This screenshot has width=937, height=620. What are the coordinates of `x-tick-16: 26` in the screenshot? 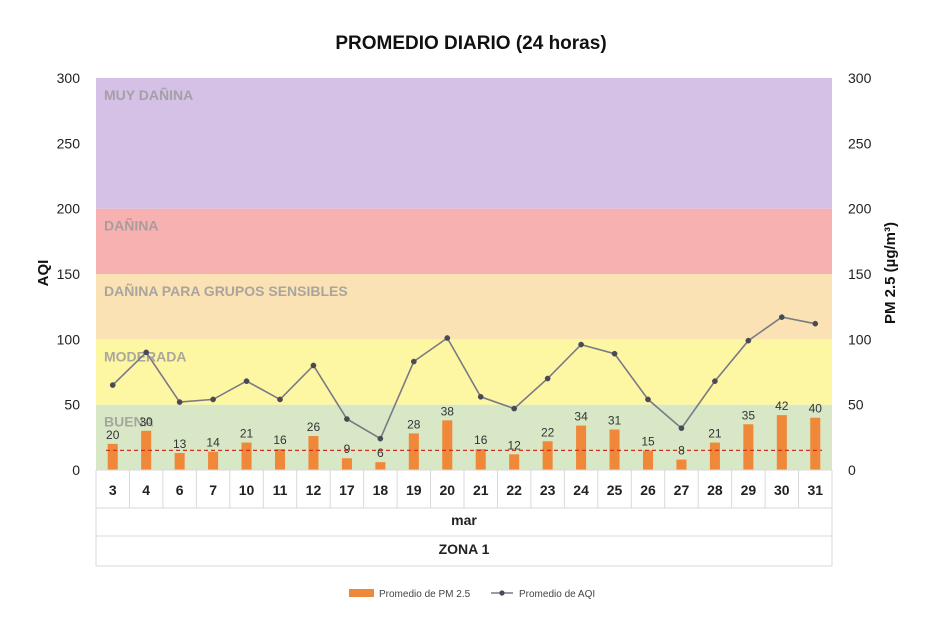 It's located at (648, 490).